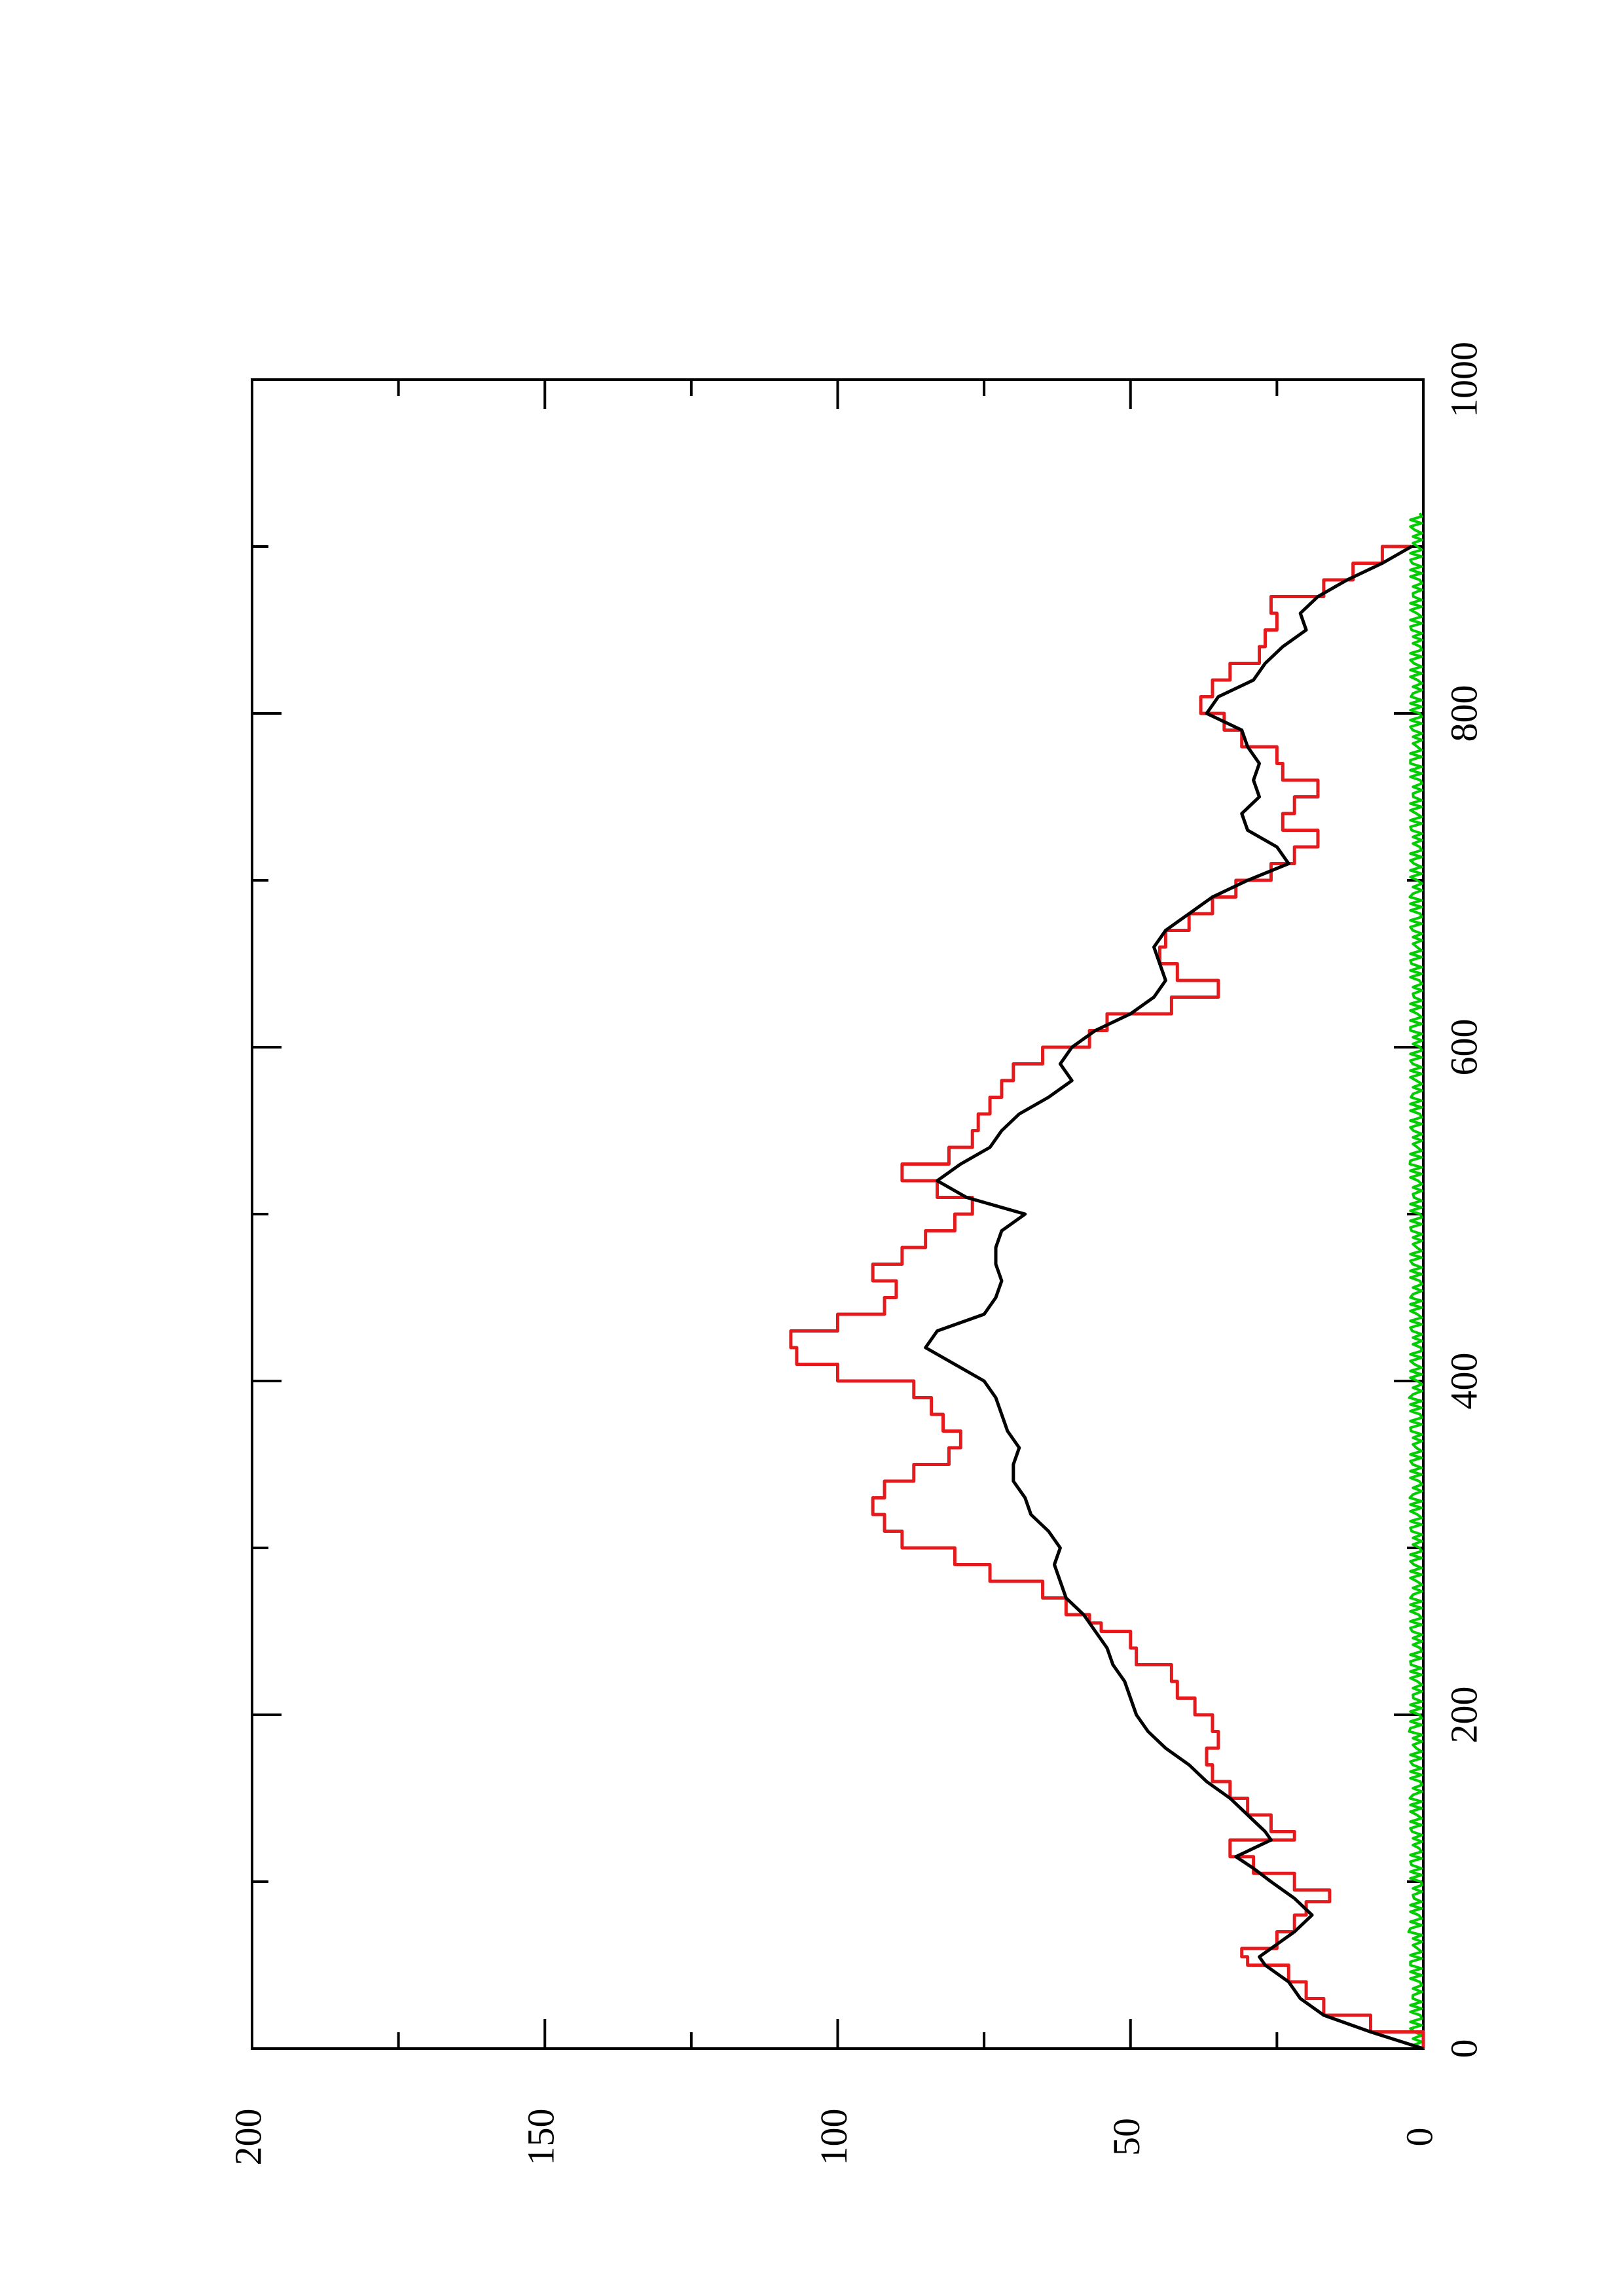  What do you see at coordinates (248, 2137) in the screenshot?
I see `y-tick-label: 200` at bounding box center [248, 2137].